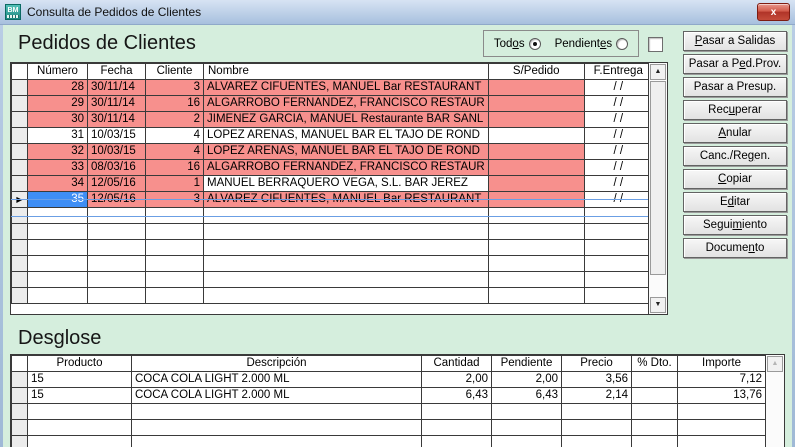 The height and width of the screenshot is (447, 795). I want to click on button-canc-regen: Canc./Regen., so click(735, 156).